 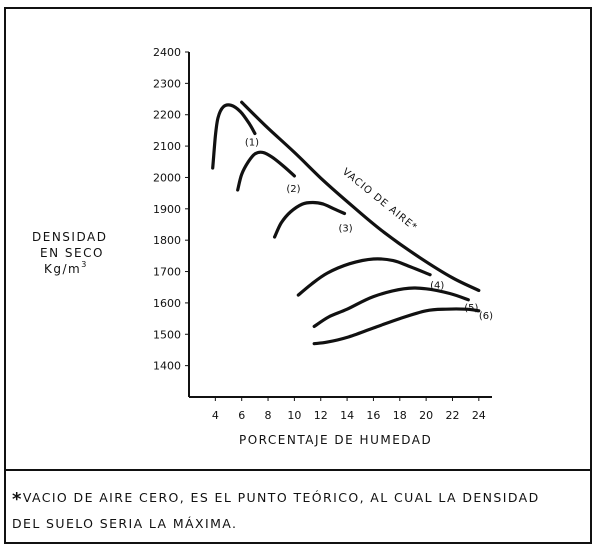 I want to click on y-axis-unit: Kg/m, so click(x=62, y=269).